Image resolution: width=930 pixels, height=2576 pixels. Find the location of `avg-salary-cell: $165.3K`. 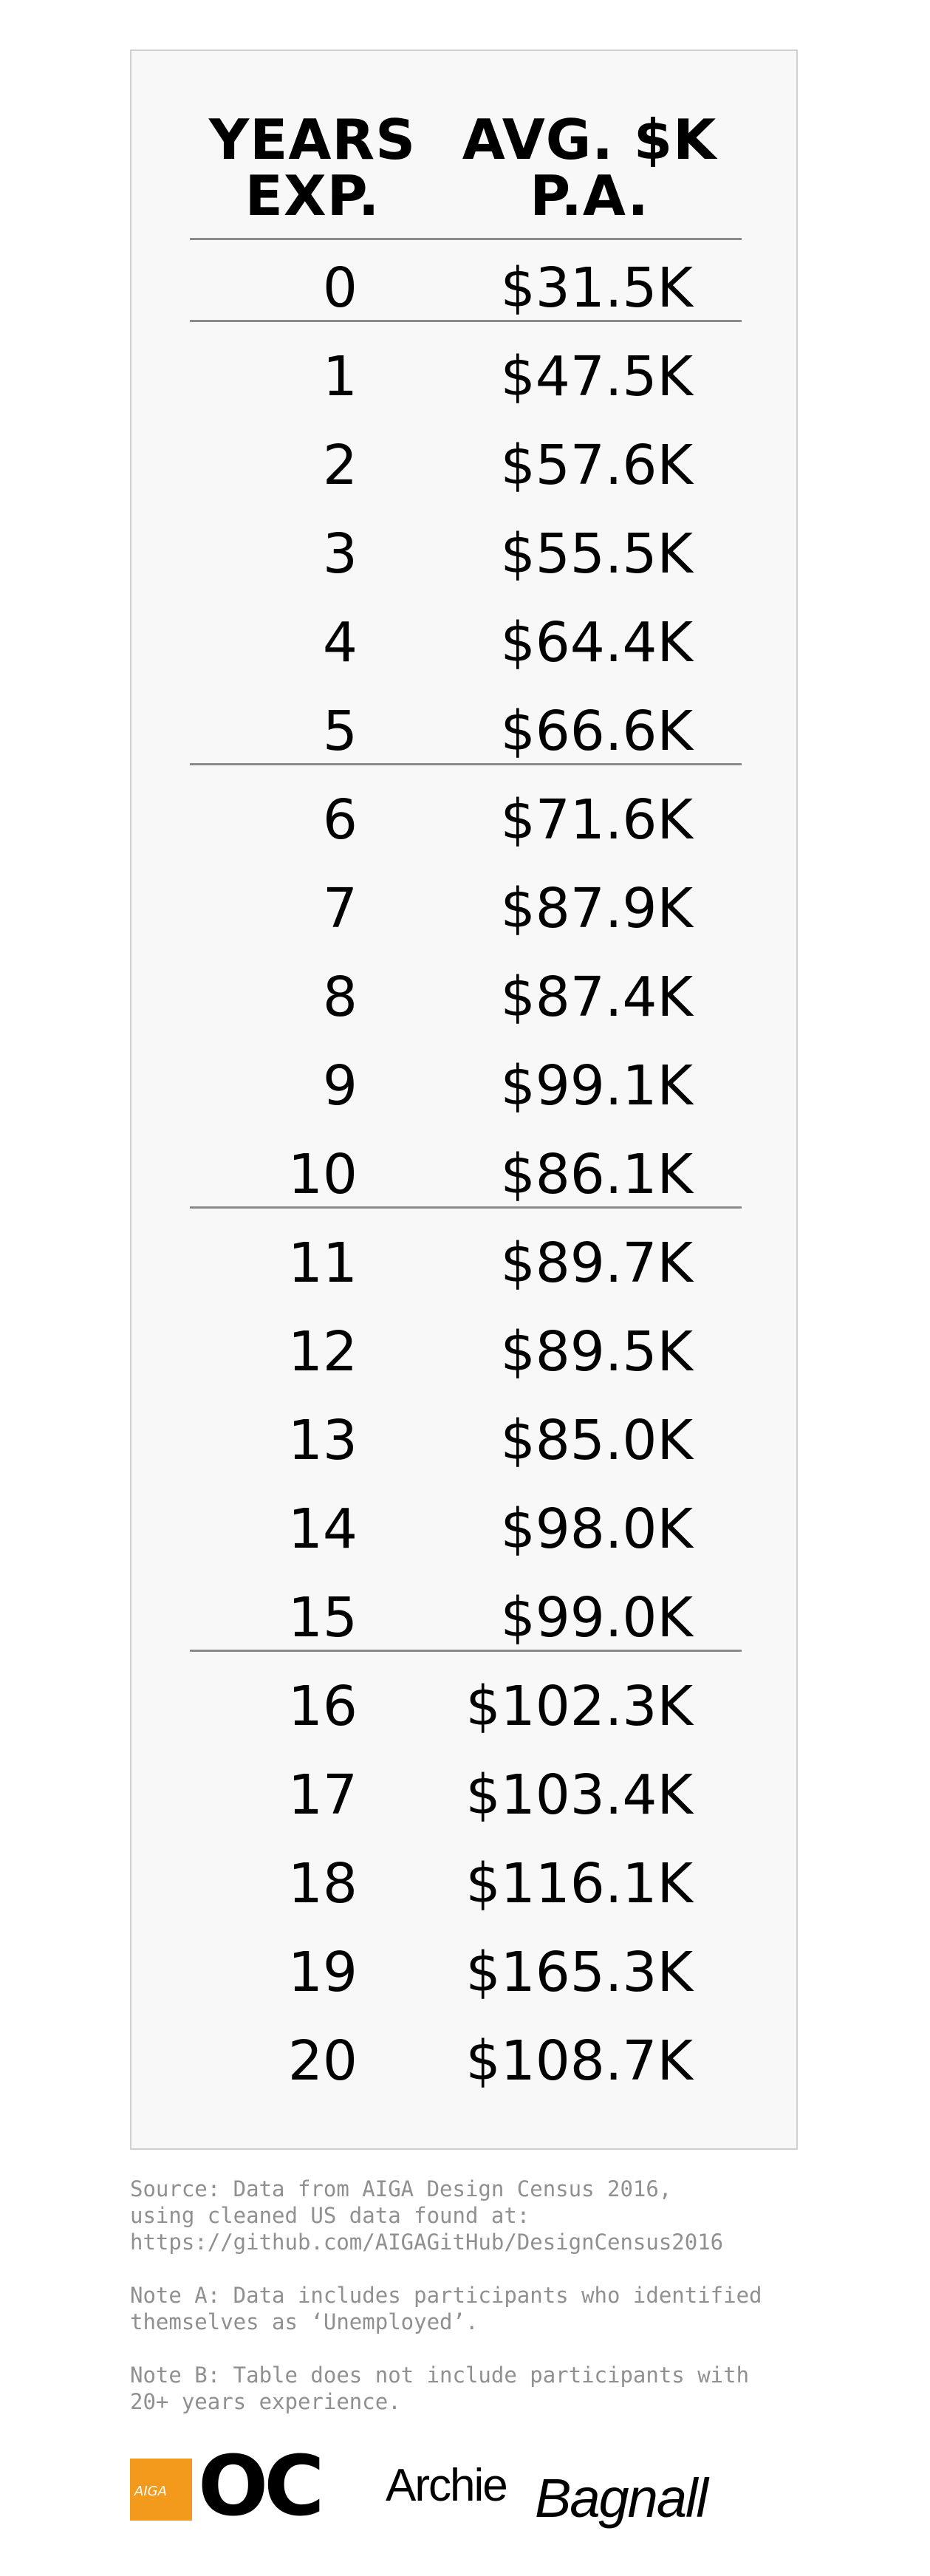

avg-salary-cell: $165.3K is located at coordinates (579, 1973).